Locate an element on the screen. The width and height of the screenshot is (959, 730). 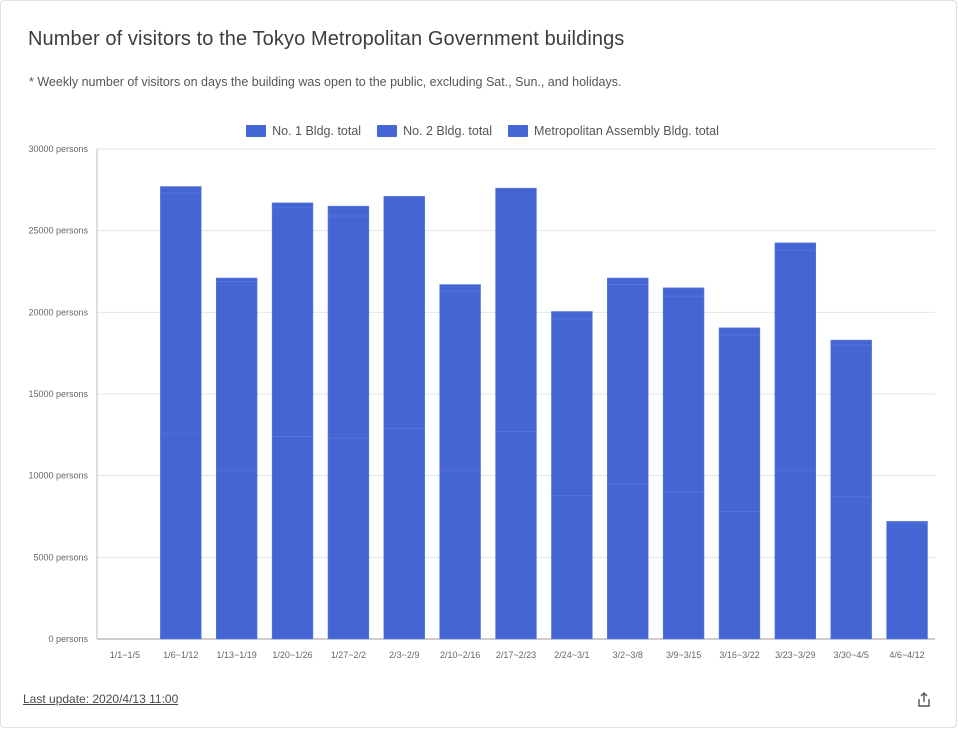
legend-label: No. 2 Bldg. total is located at coordinates (448, 131).